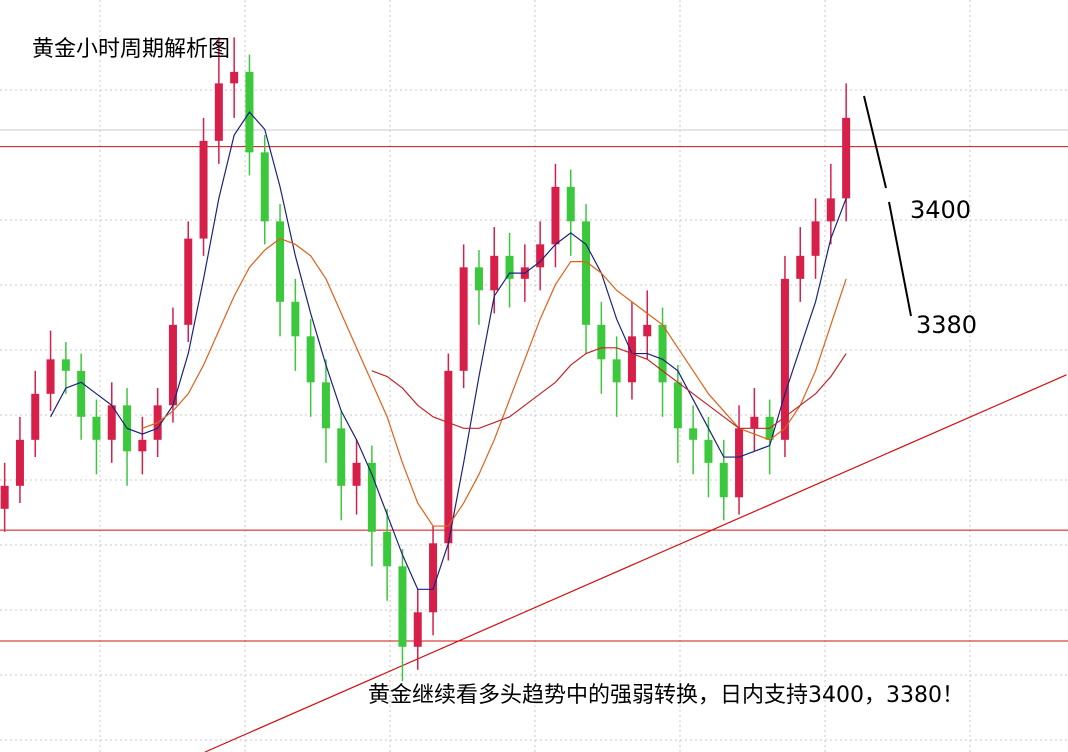 The width and height of the screenshot is (1068, 752). I want to click on moving-average, so click(609, 388).